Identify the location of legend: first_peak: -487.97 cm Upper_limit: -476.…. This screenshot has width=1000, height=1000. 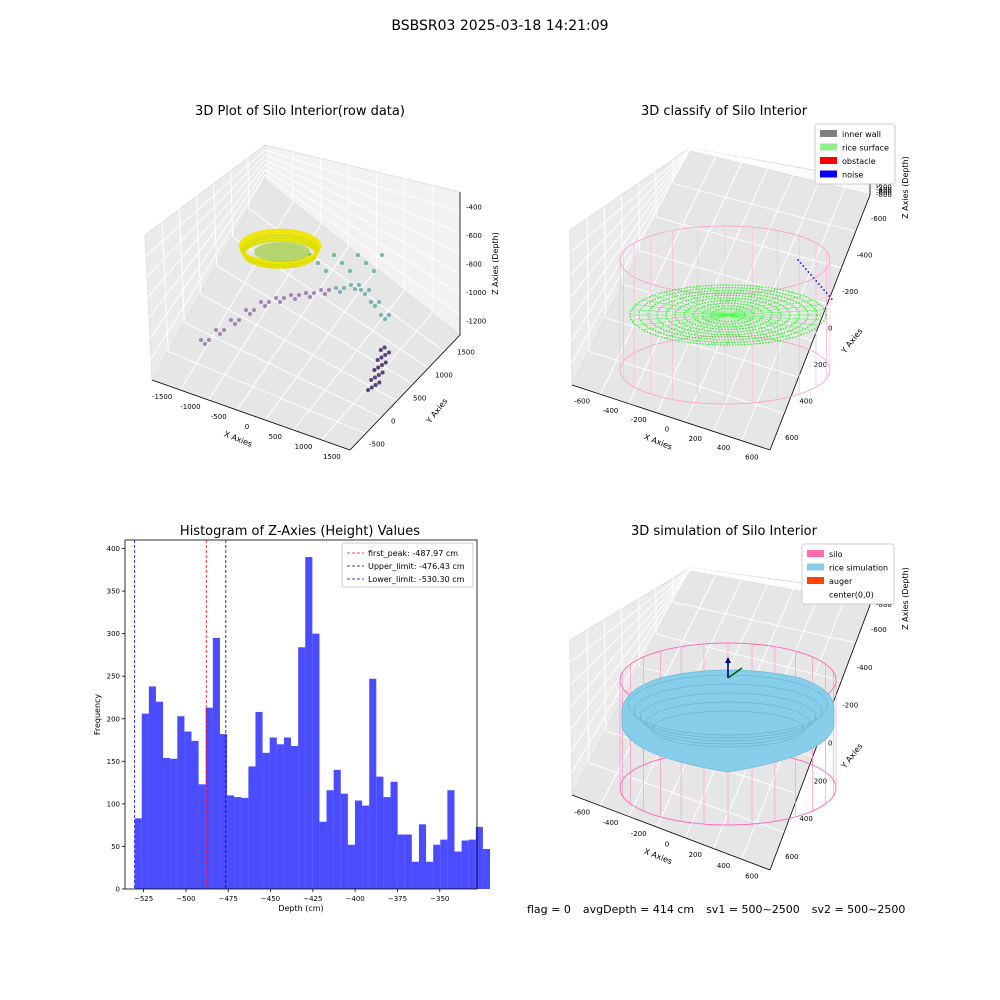
(407, 565).